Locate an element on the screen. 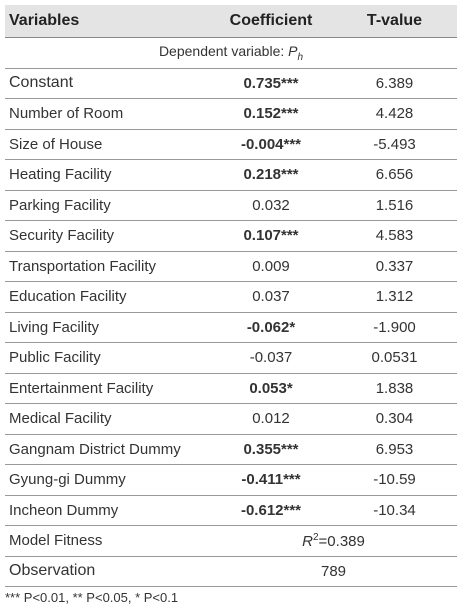 The height and width of the screenshot is (614, 462). data-row: Security Facility 0.107*** 4.583 is located at coordinates (231, 236).